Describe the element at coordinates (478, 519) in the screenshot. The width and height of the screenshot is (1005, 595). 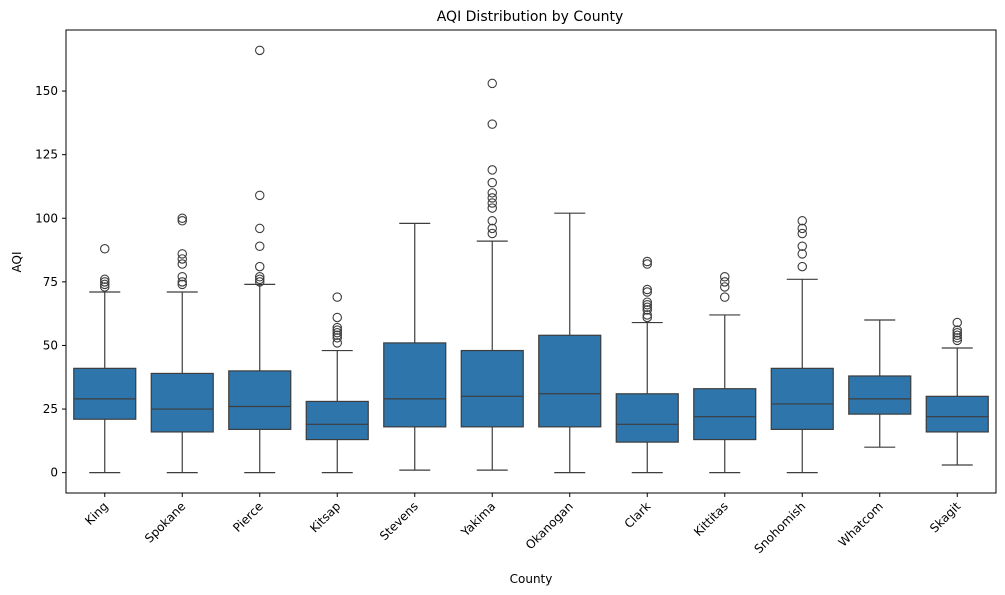
I see `x-tick-label: Yakima` at that location.